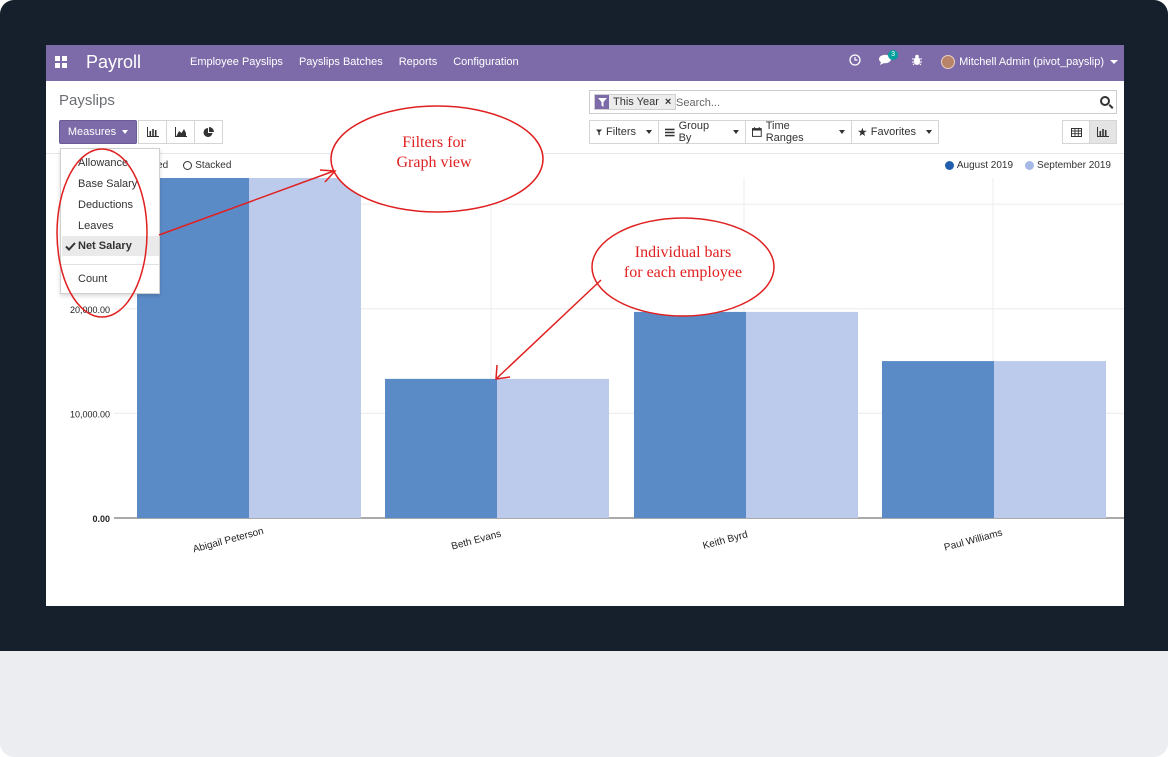 The height and width of the screenshot is (757, 1168). Describe the element at coordinates (948, 61) in the screenshot. I see `user-avatar` at that location.